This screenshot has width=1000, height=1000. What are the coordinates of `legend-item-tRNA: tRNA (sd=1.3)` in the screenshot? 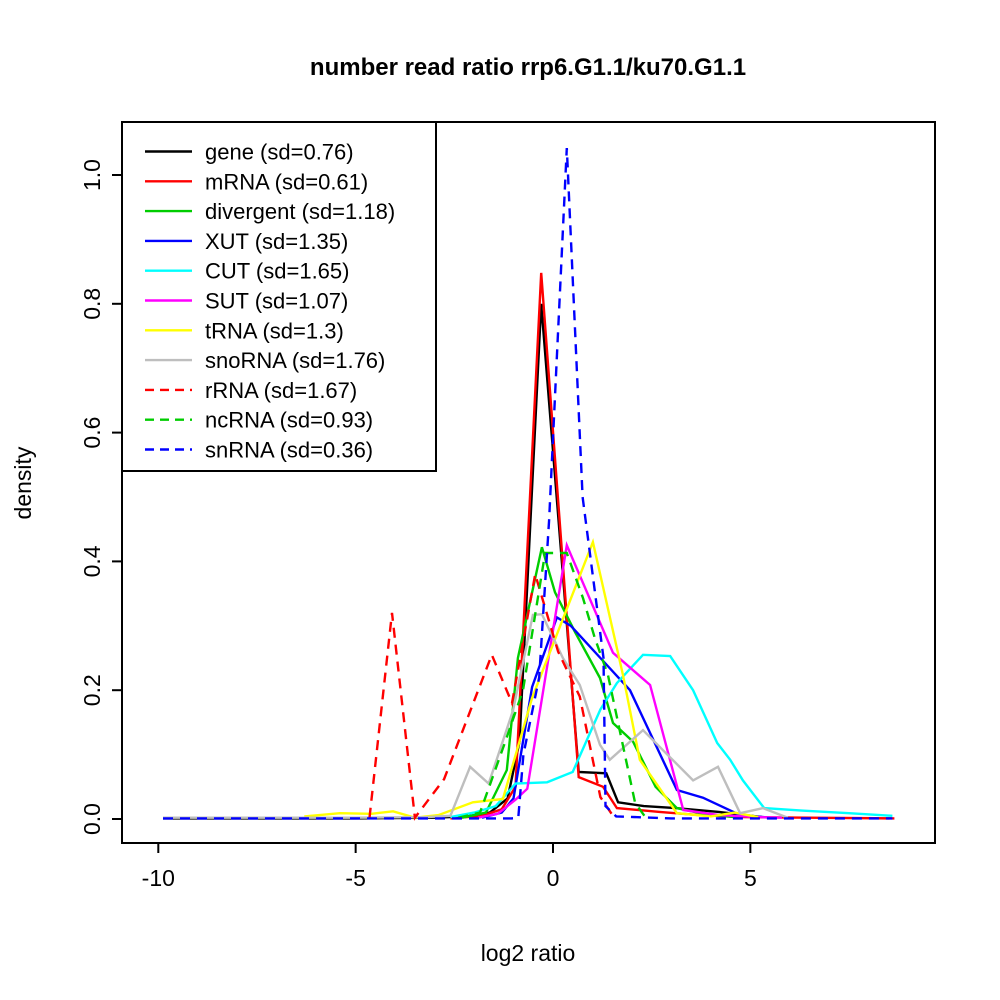 It's located at (244, 330).